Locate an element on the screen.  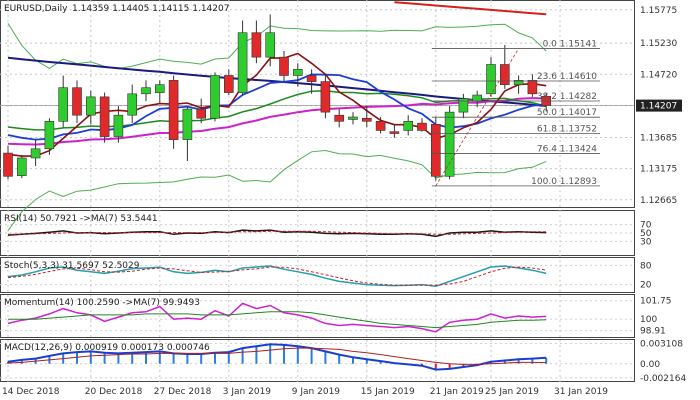
momentum-line is located at coordinates (277, 317).